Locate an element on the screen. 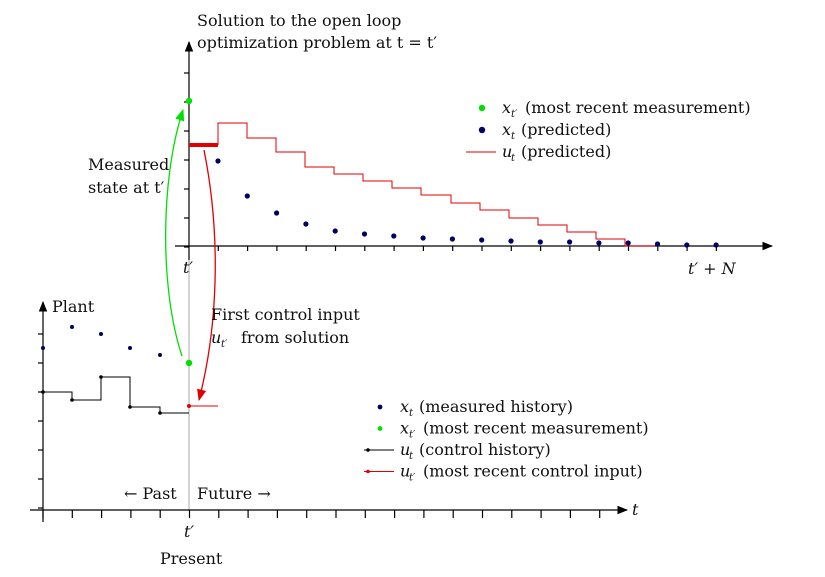  control-history-points is located at coordinates (101, 395).